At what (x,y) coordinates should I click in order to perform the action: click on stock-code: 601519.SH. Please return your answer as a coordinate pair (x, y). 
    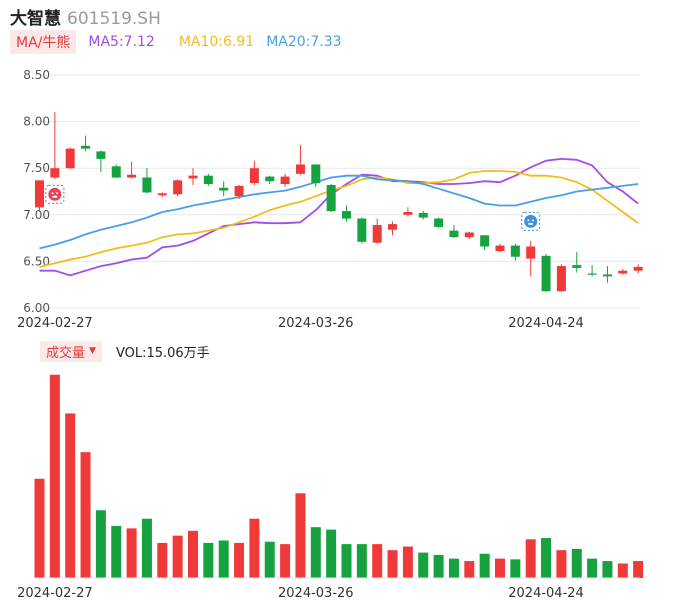
    Looking at the image, I should click on (114, 19).